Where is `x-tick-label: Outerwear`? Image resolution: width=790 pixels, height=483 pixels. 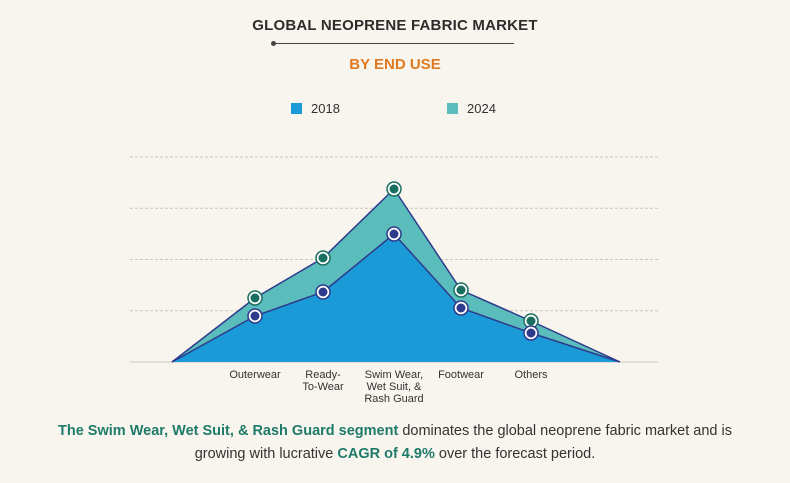 x-tick-label: Outerwear is located at coordinates (255, 375).